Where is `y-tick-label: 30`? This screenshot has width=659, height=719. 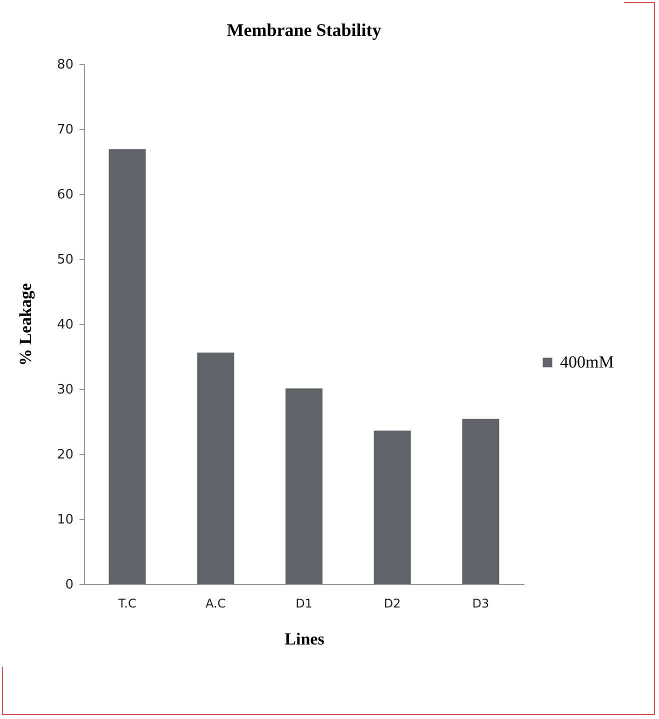
y-tick-label: 30 is located at coordinates (65, 390).